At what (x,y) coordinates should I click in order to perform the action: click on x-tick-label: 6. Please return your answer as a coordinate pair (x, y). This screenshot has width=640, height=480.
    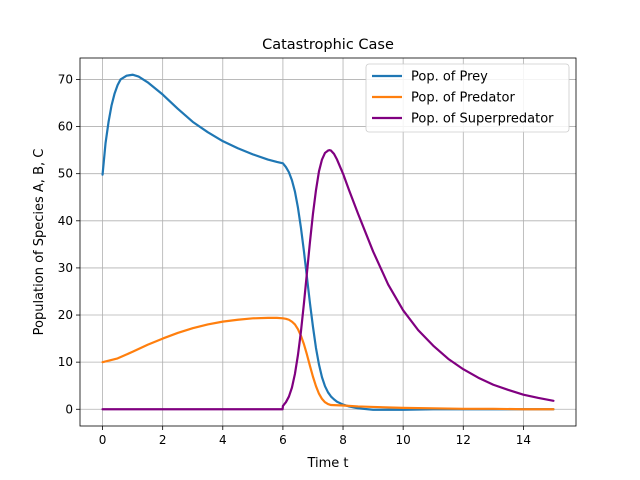
    Looking at the image, I should click on (283, 440).